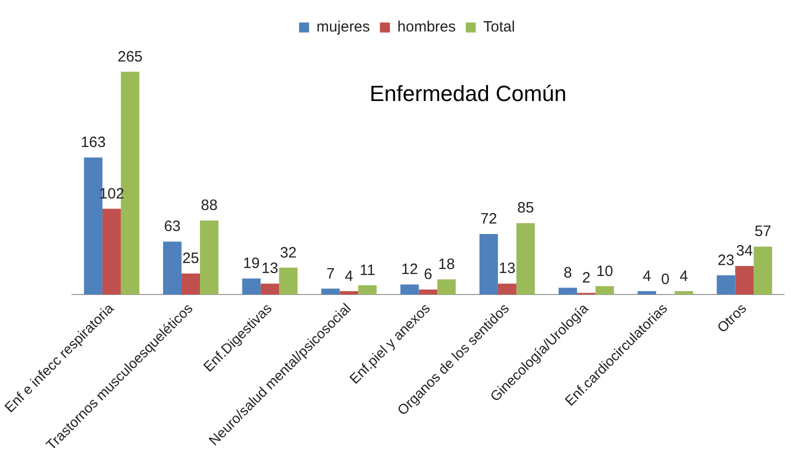  I want to click on data-label: 265, so click(130, 57).